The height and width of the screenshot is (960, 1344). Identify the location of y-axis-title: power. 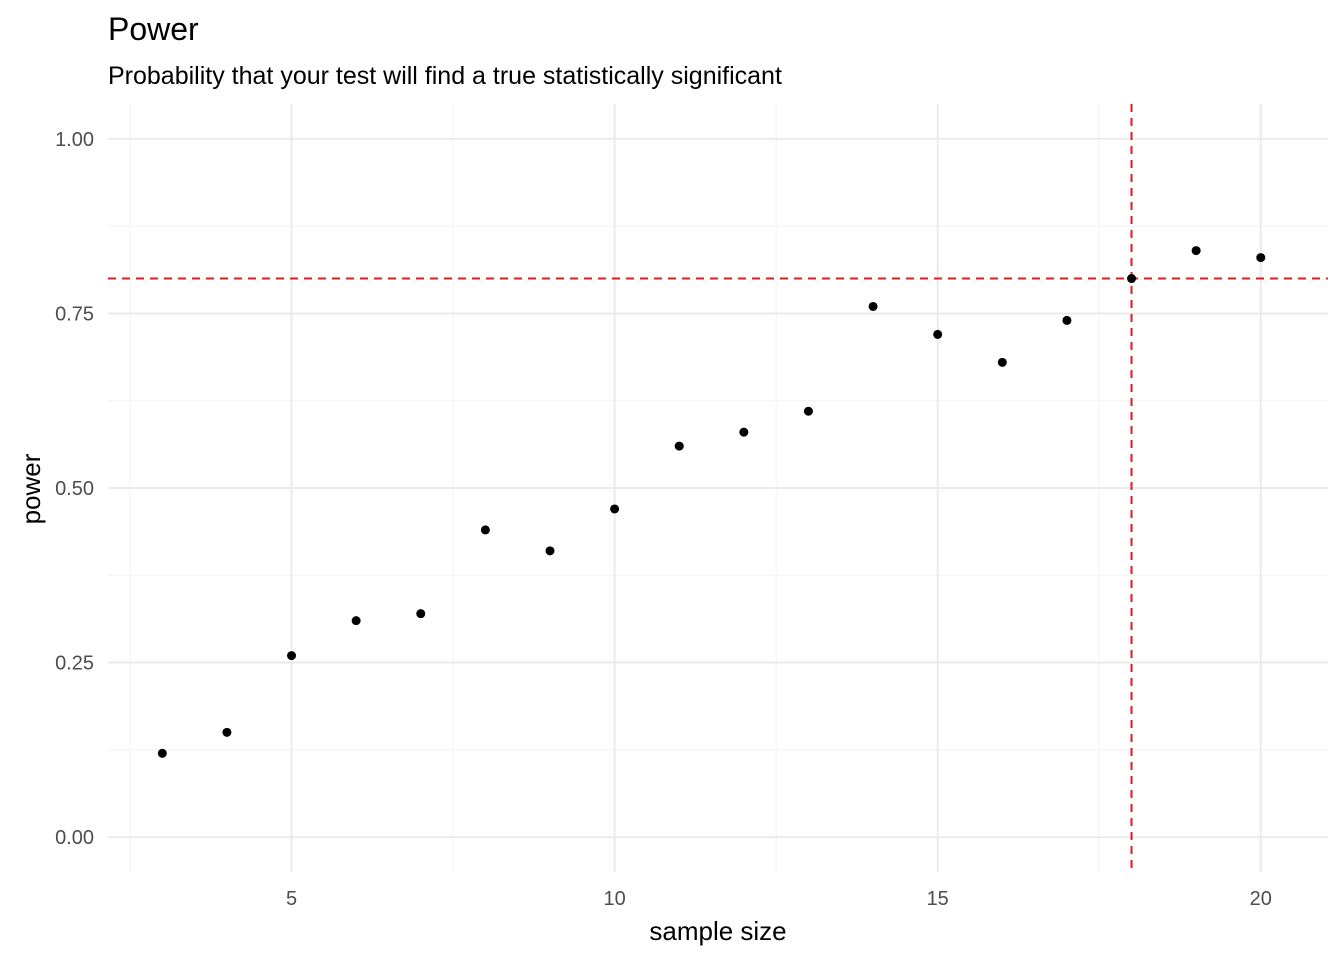
(31, 488).